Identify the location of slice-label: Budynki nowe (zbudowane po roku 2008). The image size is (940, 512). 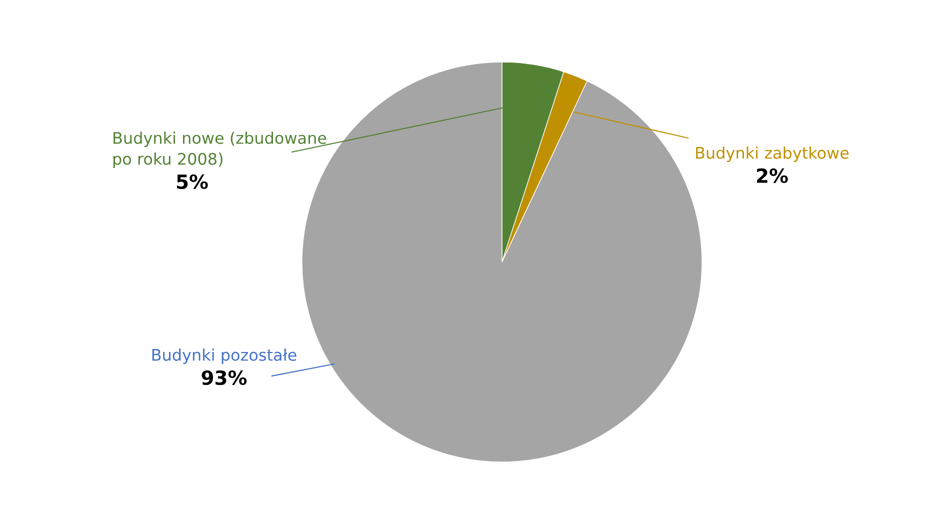
(219, 150).